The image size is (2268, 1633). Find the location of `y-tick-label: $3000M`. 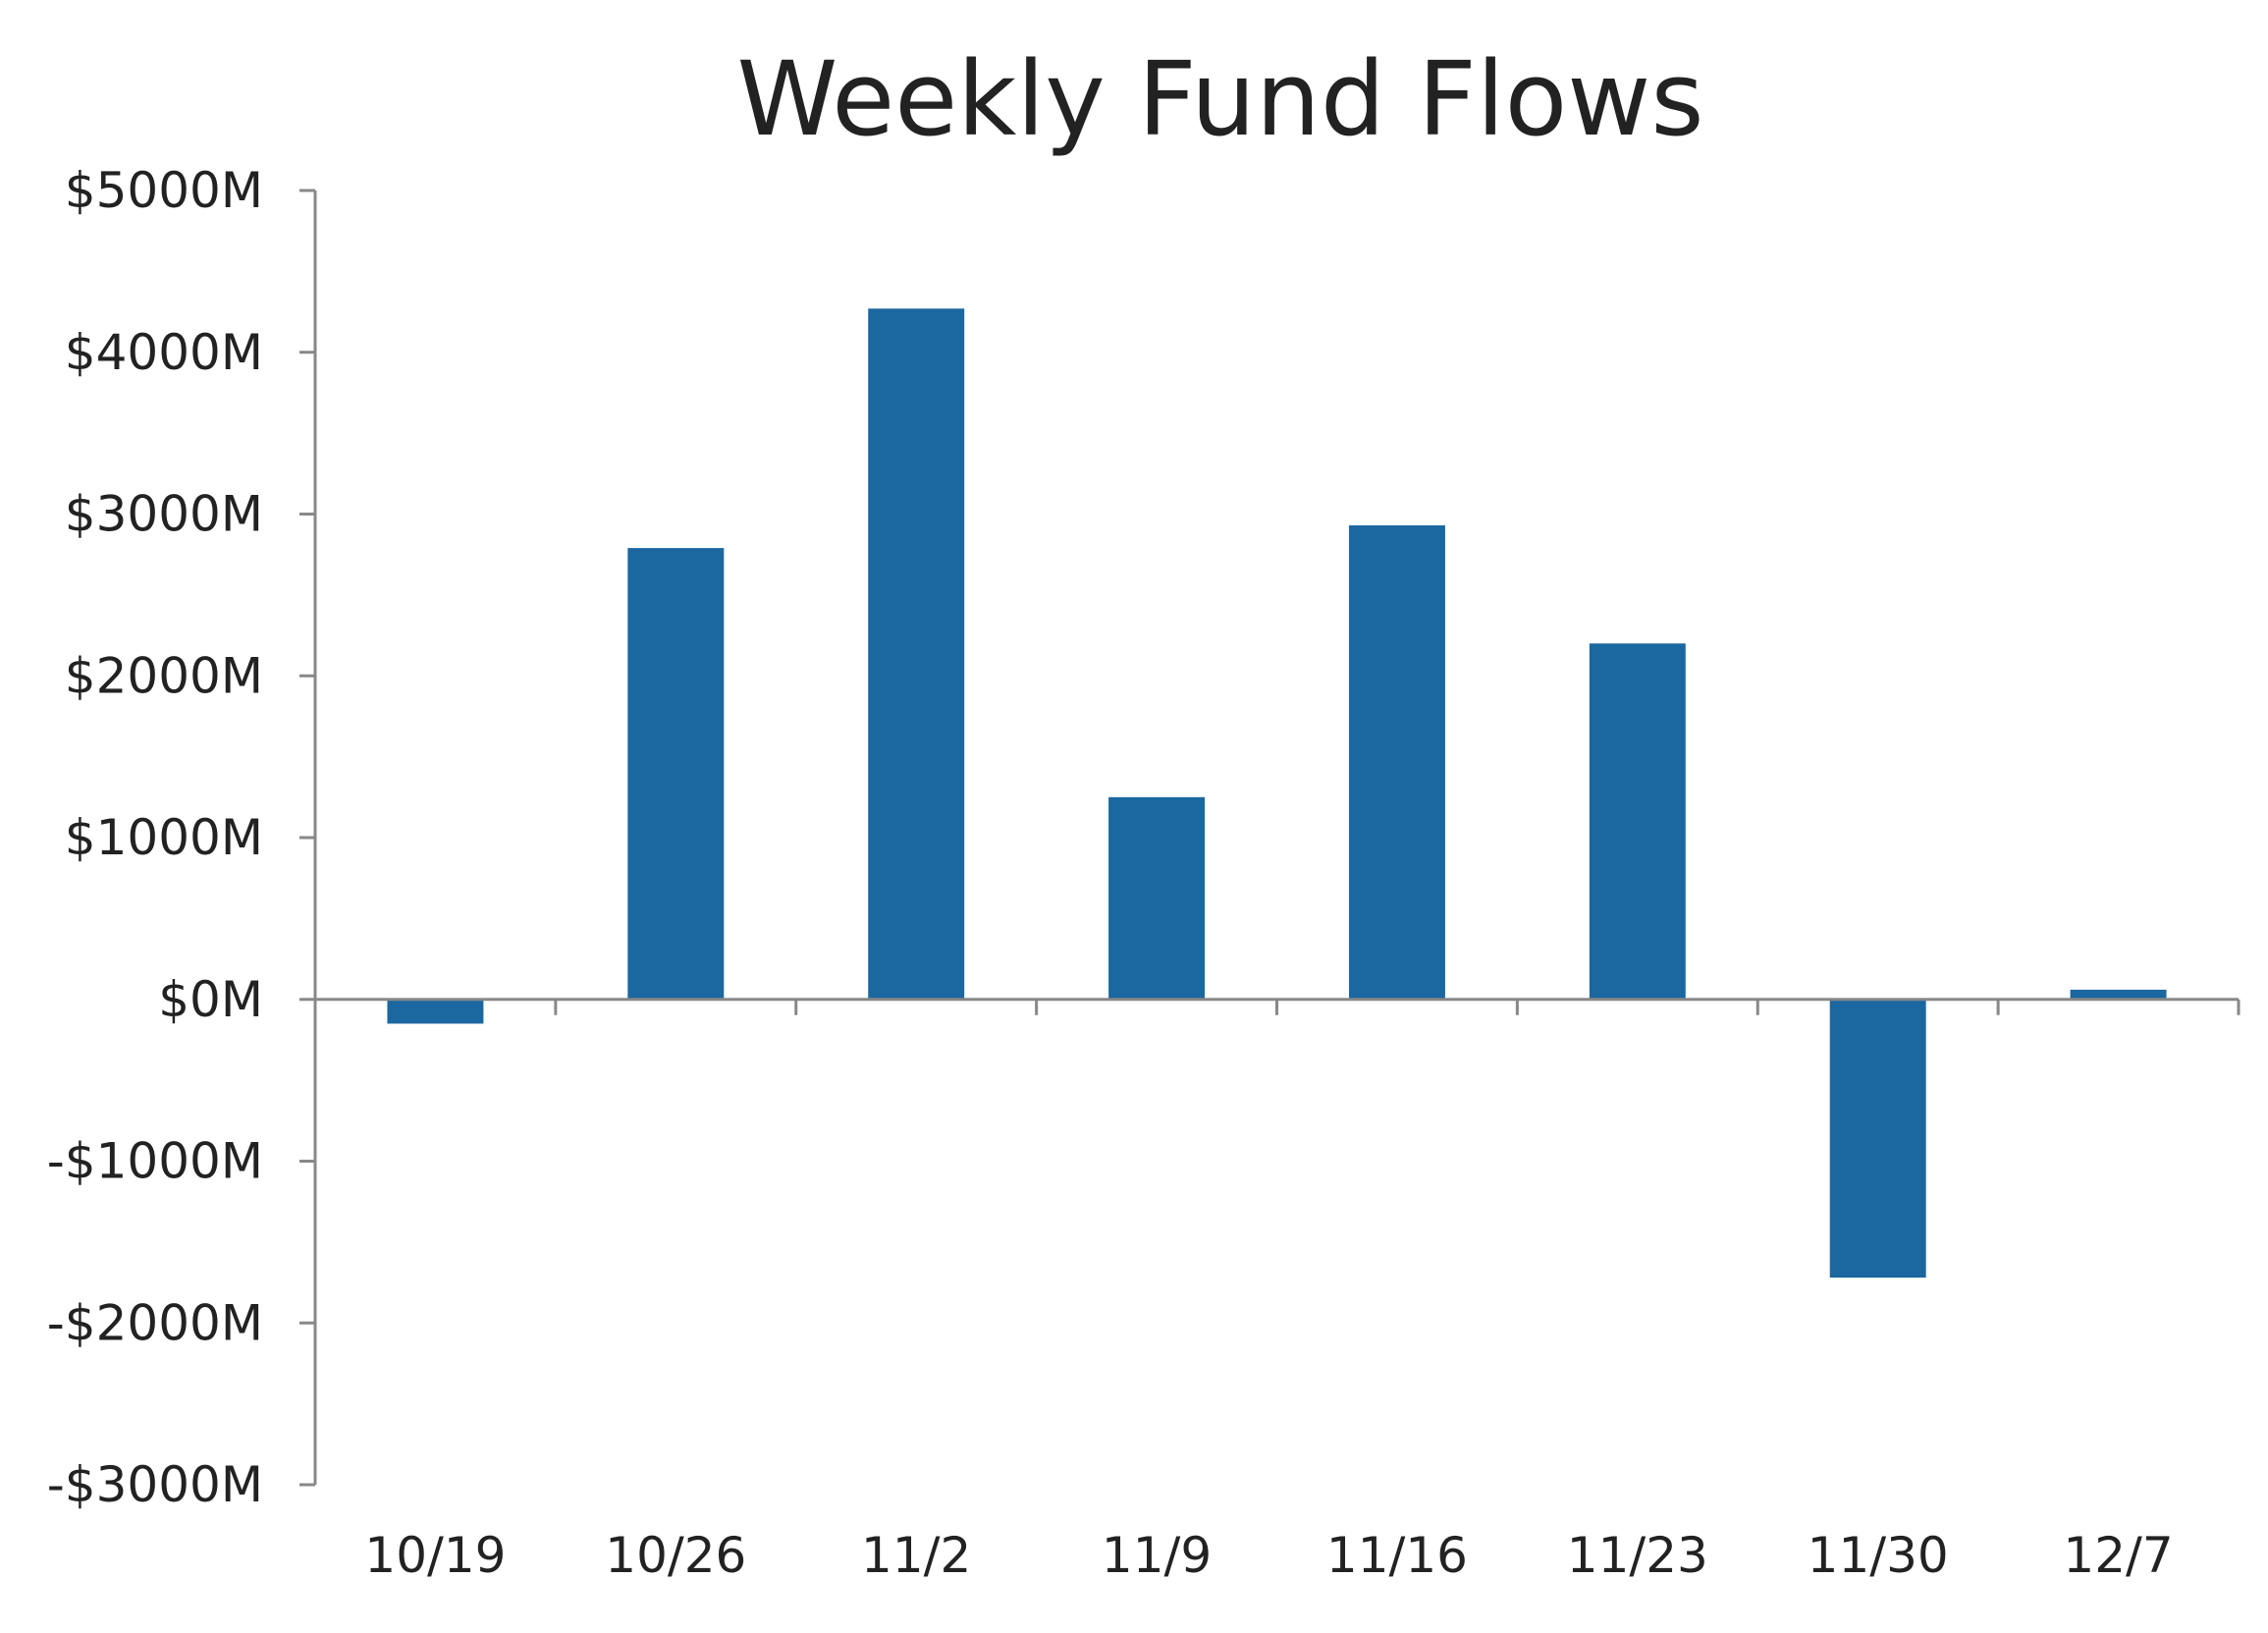

y-tick-label: $3000M is located at coordinates (164, 514).